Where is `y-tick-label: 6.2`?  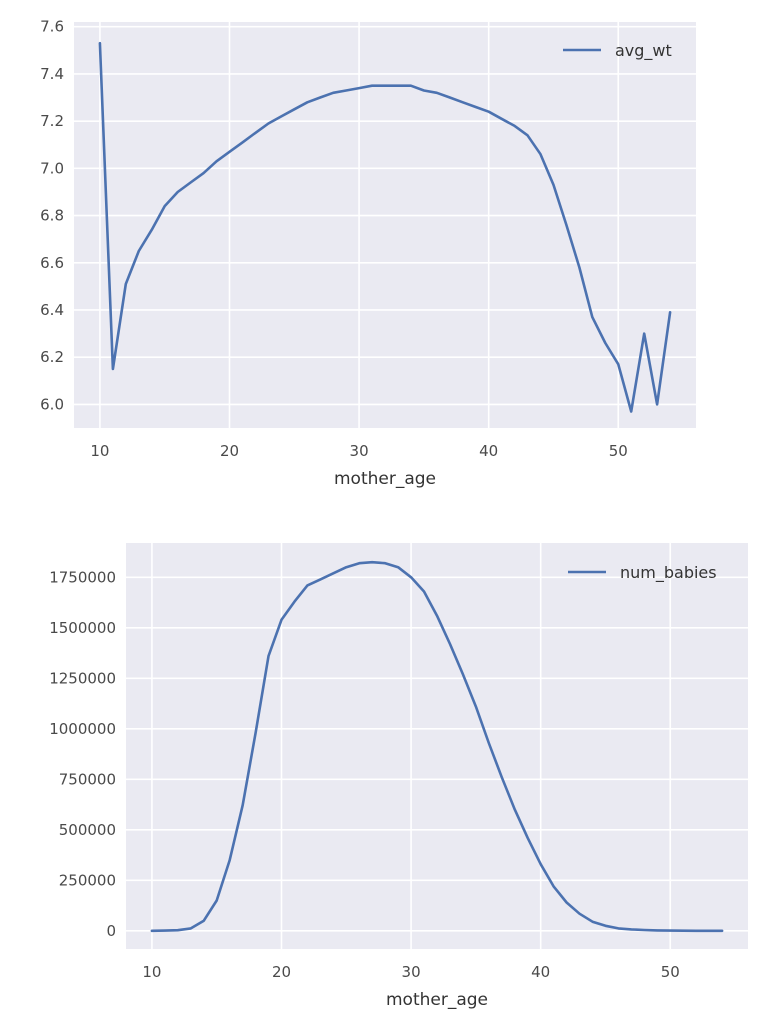
y-tick-label: 6.2 is located at coordinates (52, 357).